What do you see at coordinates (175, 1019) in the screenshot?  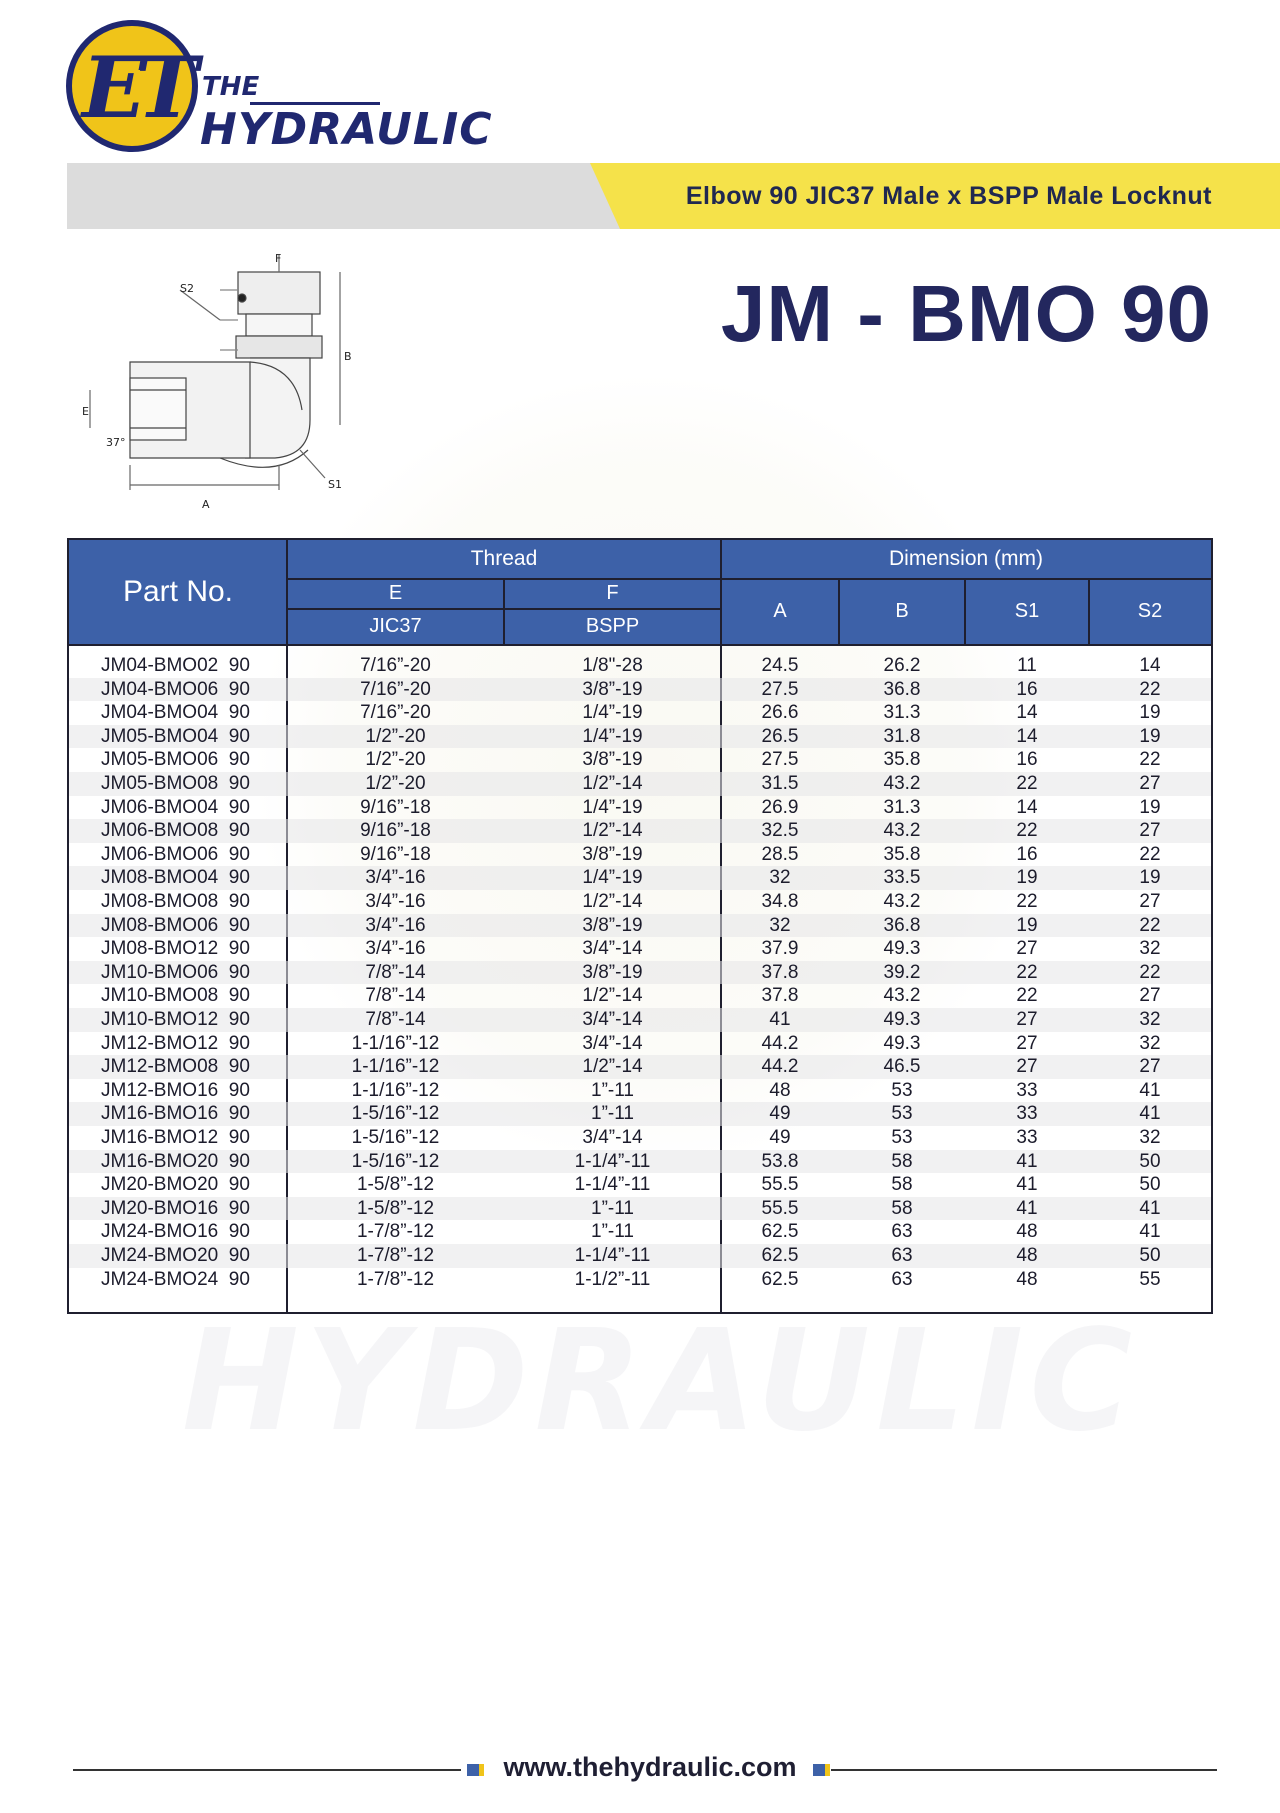 I see `part-no-cell: JM10-BMO12 90` at bounding box center [175, 1019].